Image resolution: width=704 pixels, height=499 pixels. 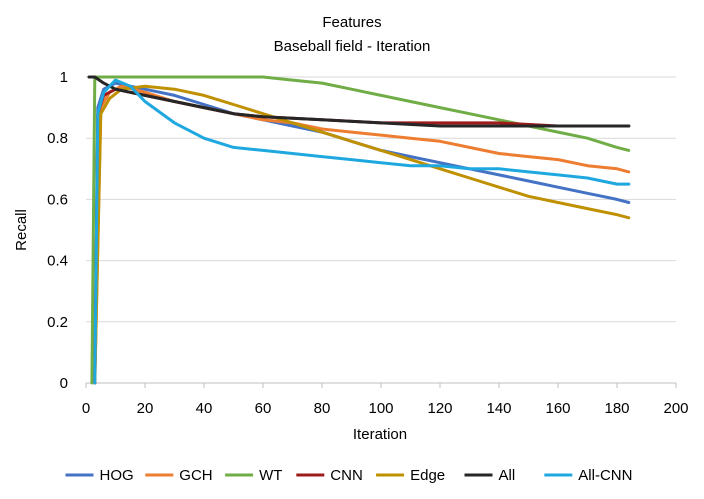 I want to click on x-tick-label: 60, so click(x=263, y=408).